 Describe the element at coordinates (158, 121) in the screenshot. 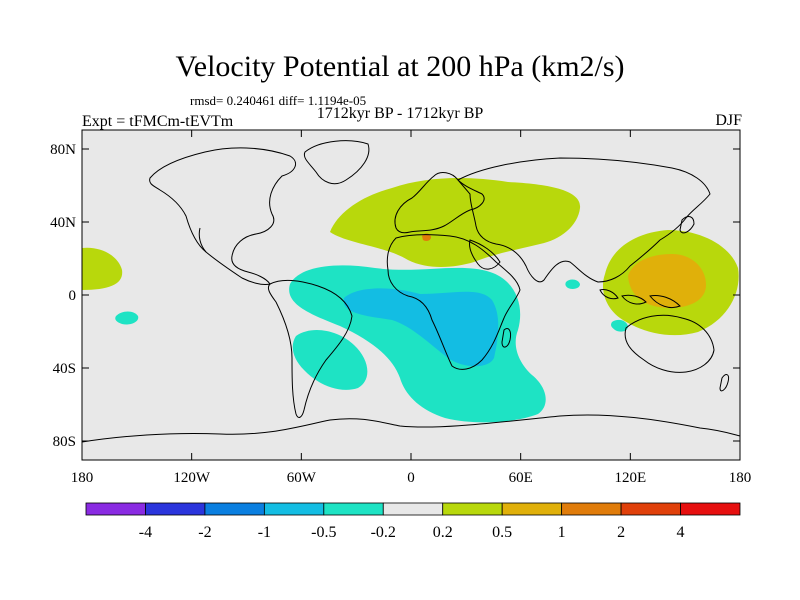

I see `experiment-label: Expt = tFMCm-tEVTm` at that location.